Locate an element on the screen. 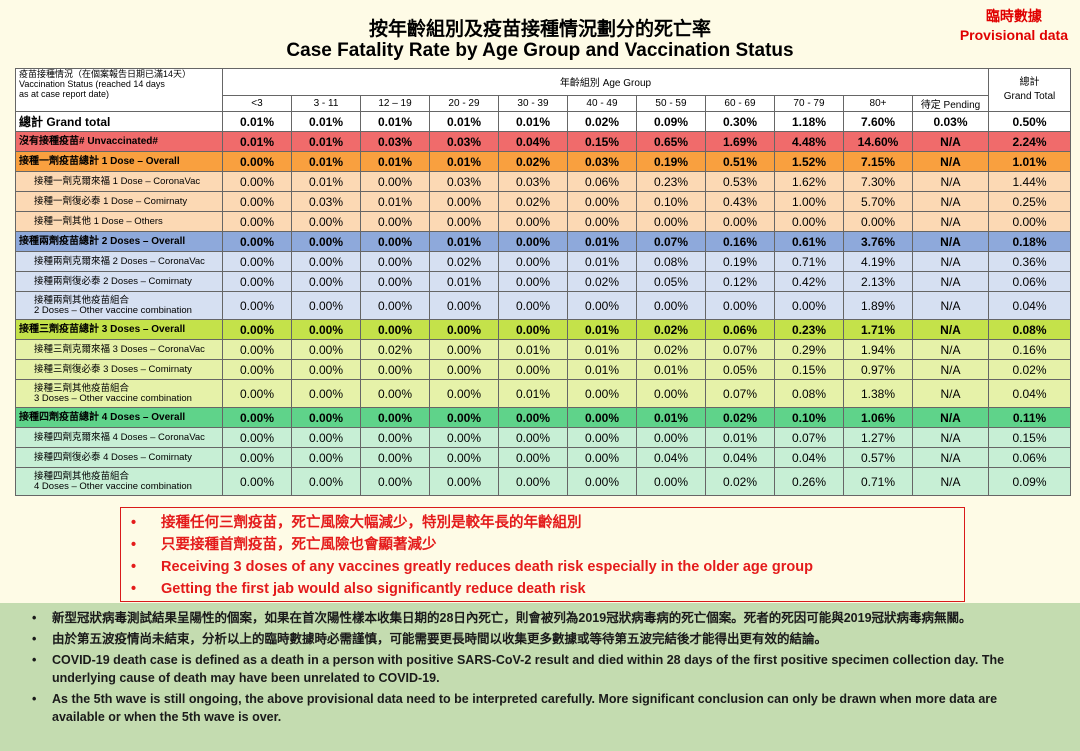 Image resolution: width=1080 pixels, height=751 pixels. provisional-label: 臨時數據 Provisional data is located at coordinates (1014, 26).